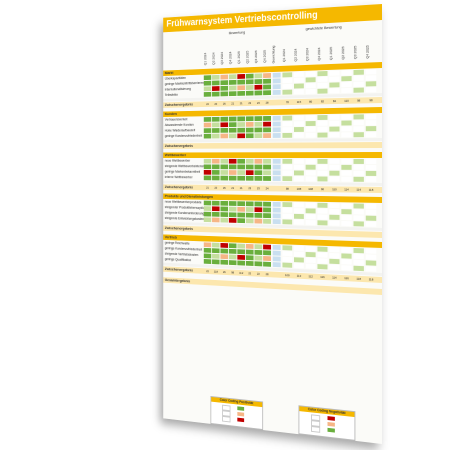  Describe the element at coordinates (185, 177) in the screenshot. I see `criterion-label: interne Wettbewerber` at that location.